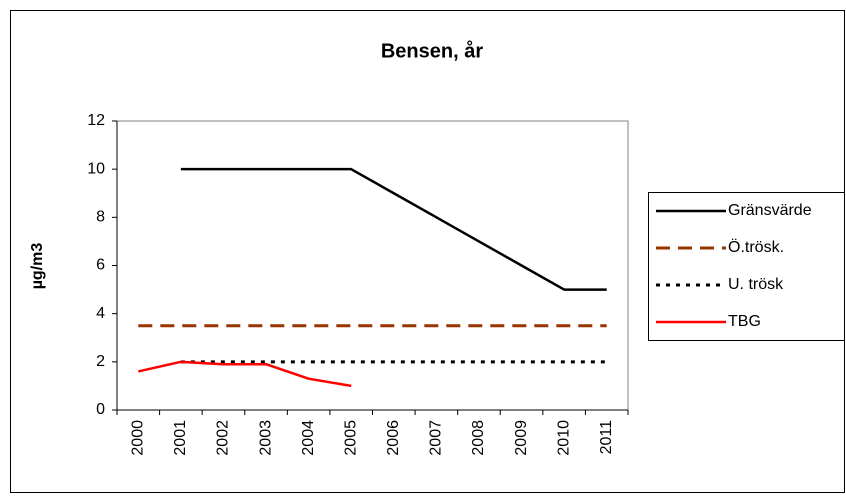 Image resolution: width=846 pixels, height=499 pixels. I want to click on y-tick-label: 6, so click(100, 265).